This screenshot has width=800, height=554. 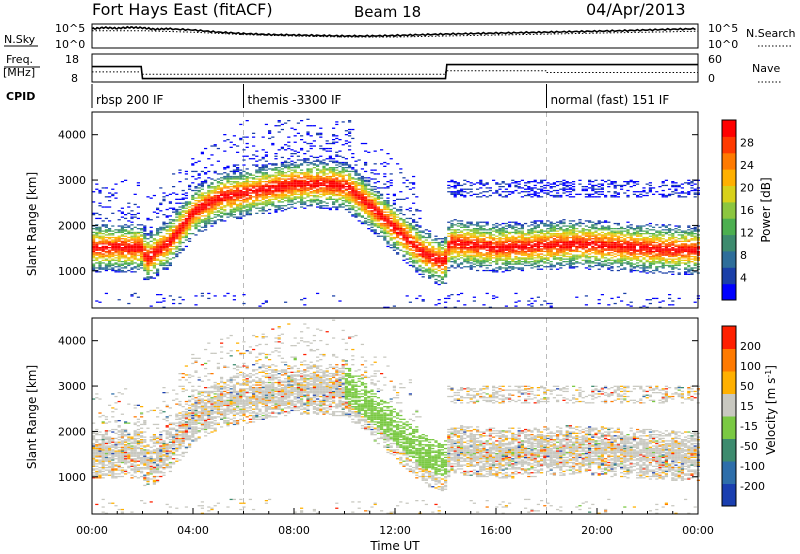 I want to click on freq-right-tick-top: 60, so click(x=715, y=59).